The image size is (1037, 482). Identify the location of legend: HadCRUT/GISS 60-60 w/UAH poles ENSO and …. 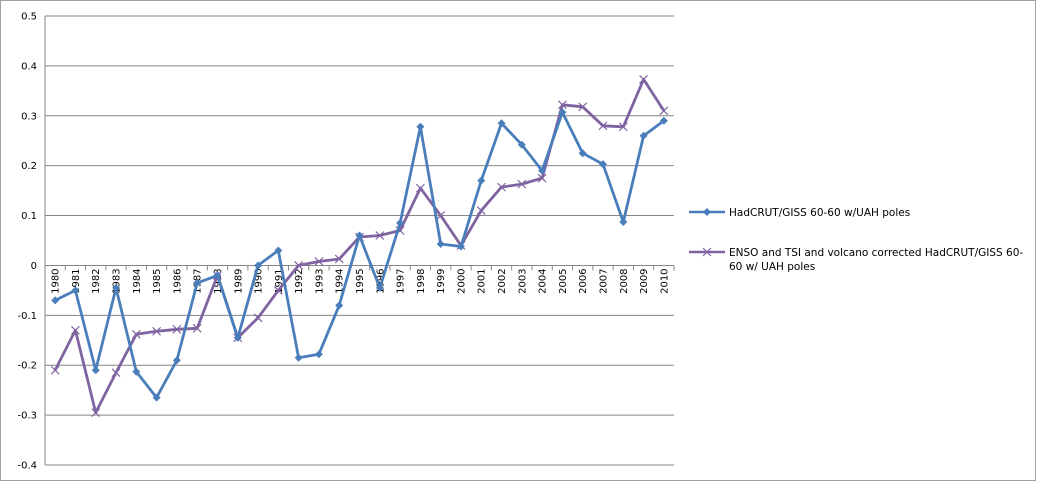
(858, 240).